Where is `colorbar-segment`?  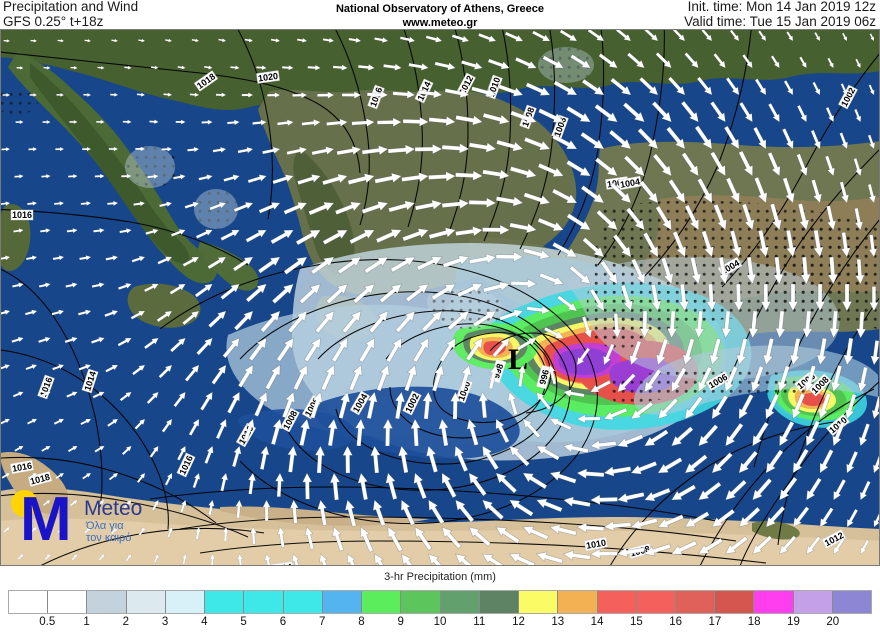
colorbar-segment is located at coordinates (774, 602).